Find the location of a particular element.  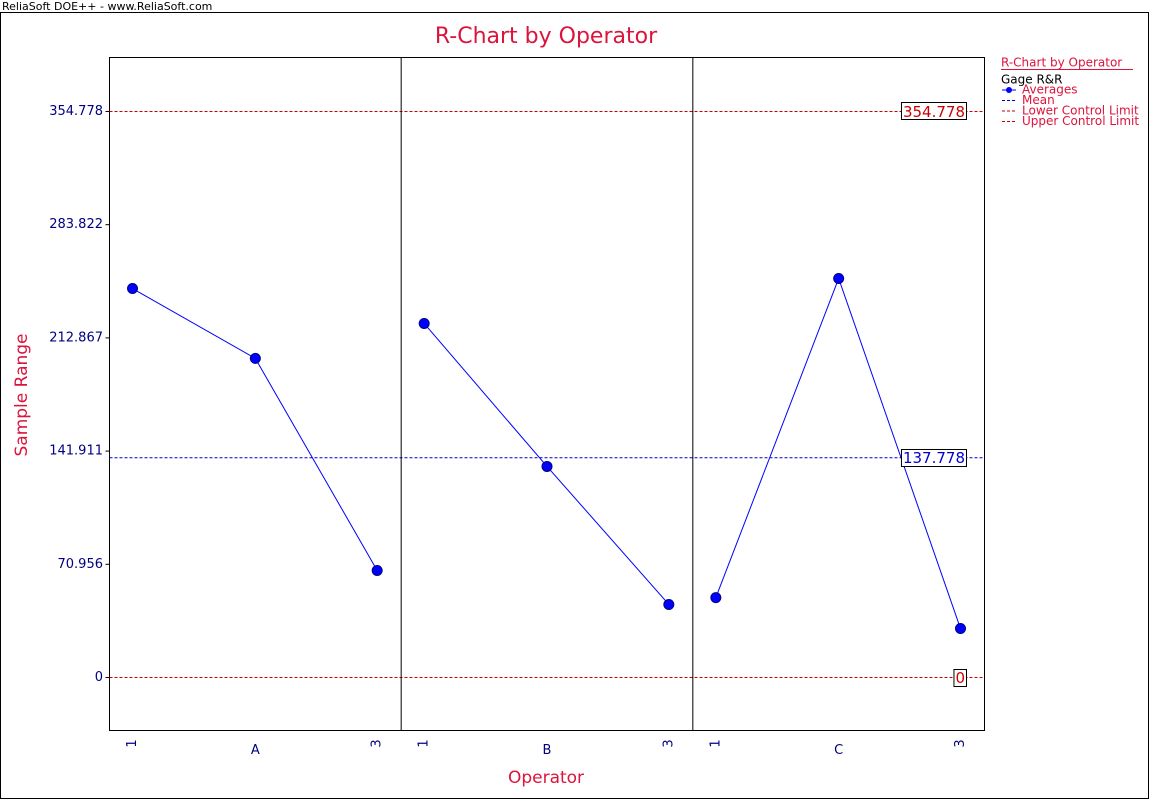

x-tick-label: C is located at coordinates (838, 750).